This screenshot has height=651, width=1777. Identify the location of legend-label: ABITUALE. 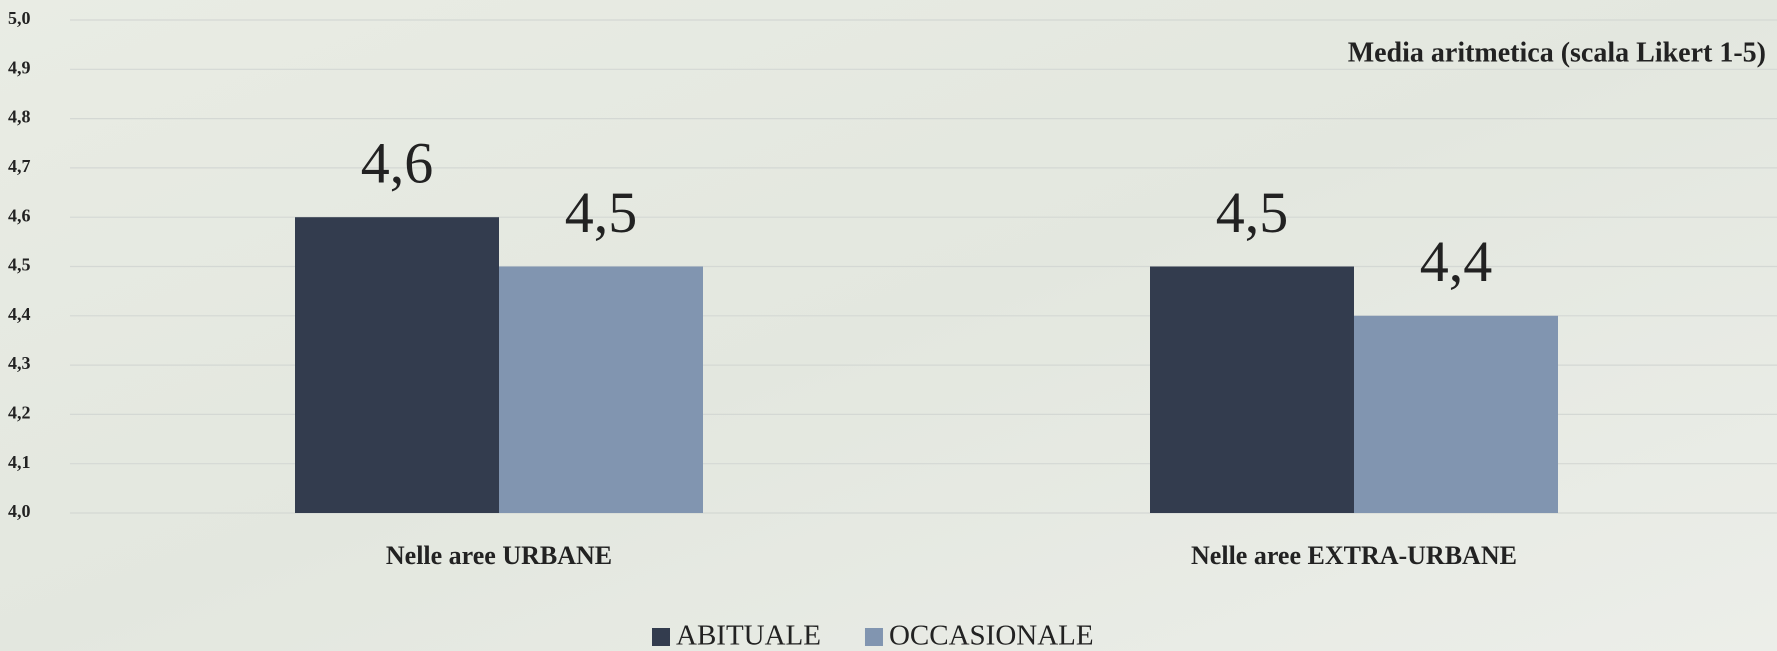
(748, 635).